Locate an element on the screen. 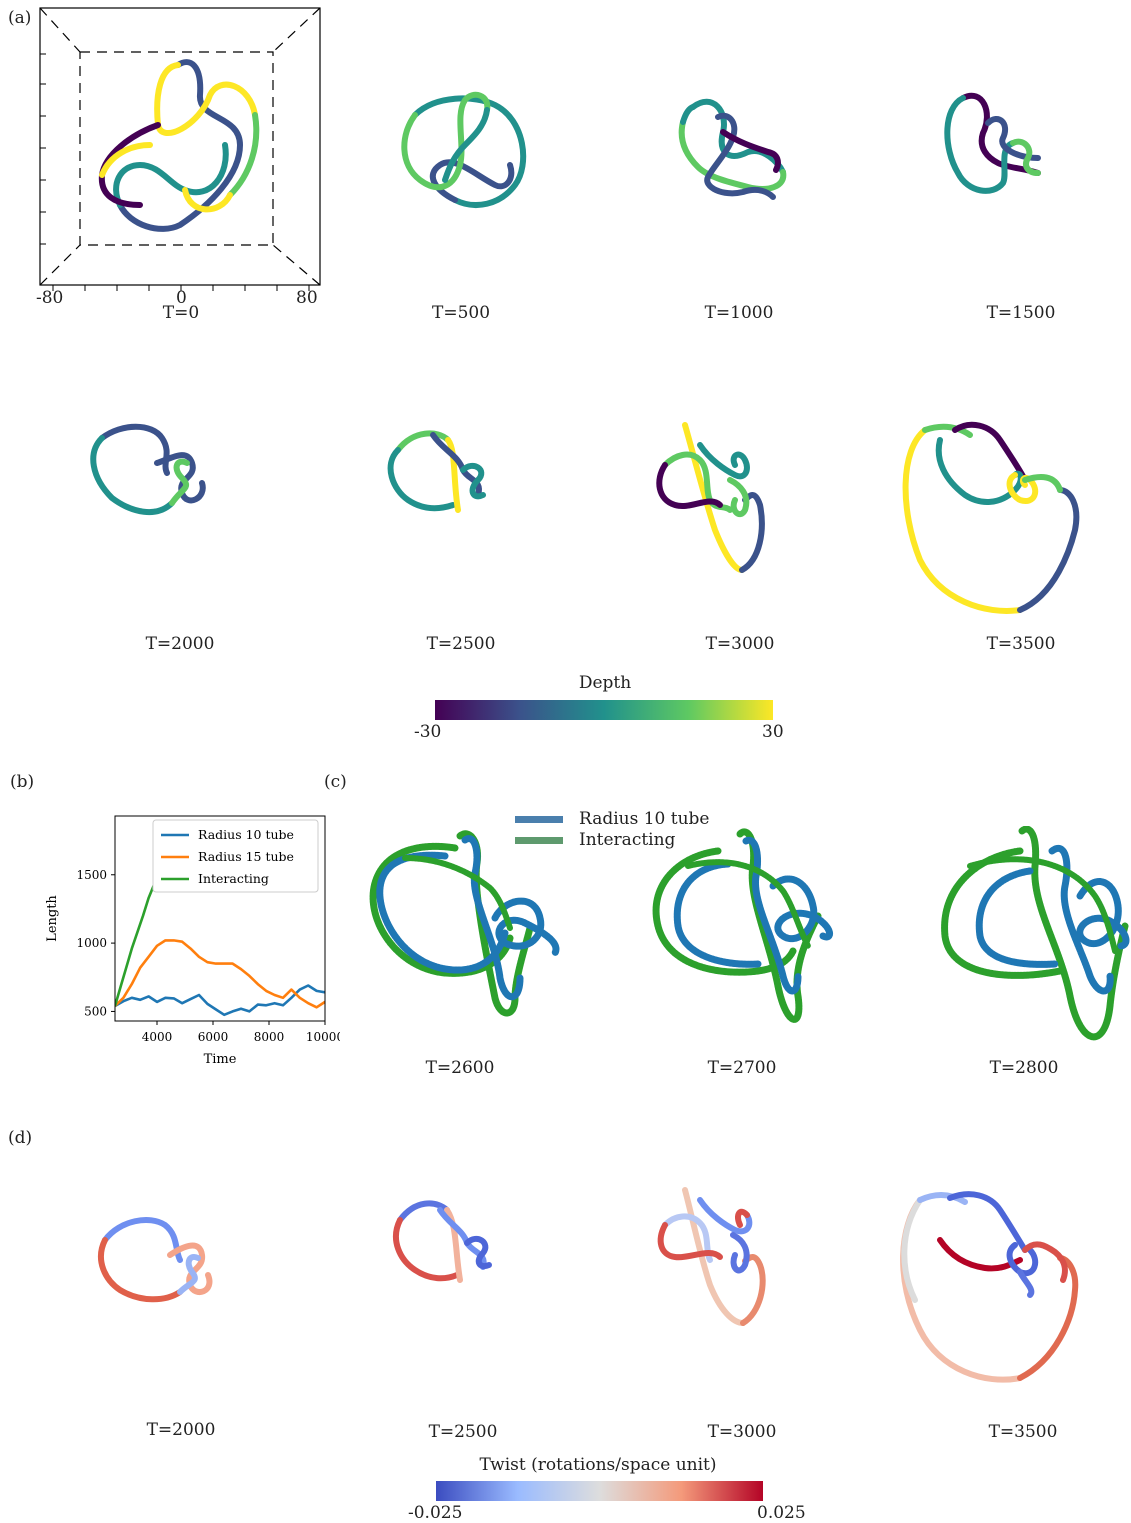 The image size is (1131, 1523). depth-colorbar-max: 30 is located at coordinates (773, 732).